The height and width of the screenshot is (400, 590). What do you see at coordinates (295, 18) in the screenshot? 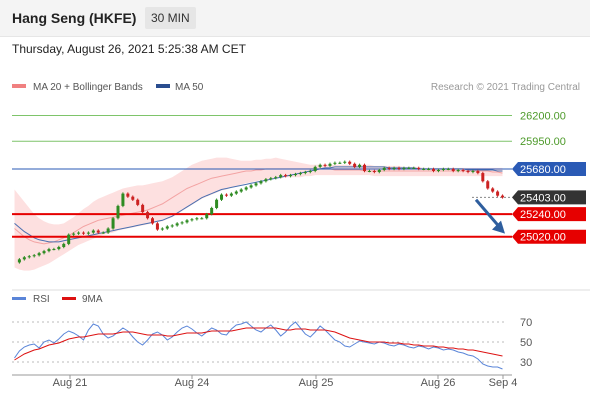
I see `header-bar: Hang Seng (HKFE) 30 MIN` at bounding box center [295, 18].